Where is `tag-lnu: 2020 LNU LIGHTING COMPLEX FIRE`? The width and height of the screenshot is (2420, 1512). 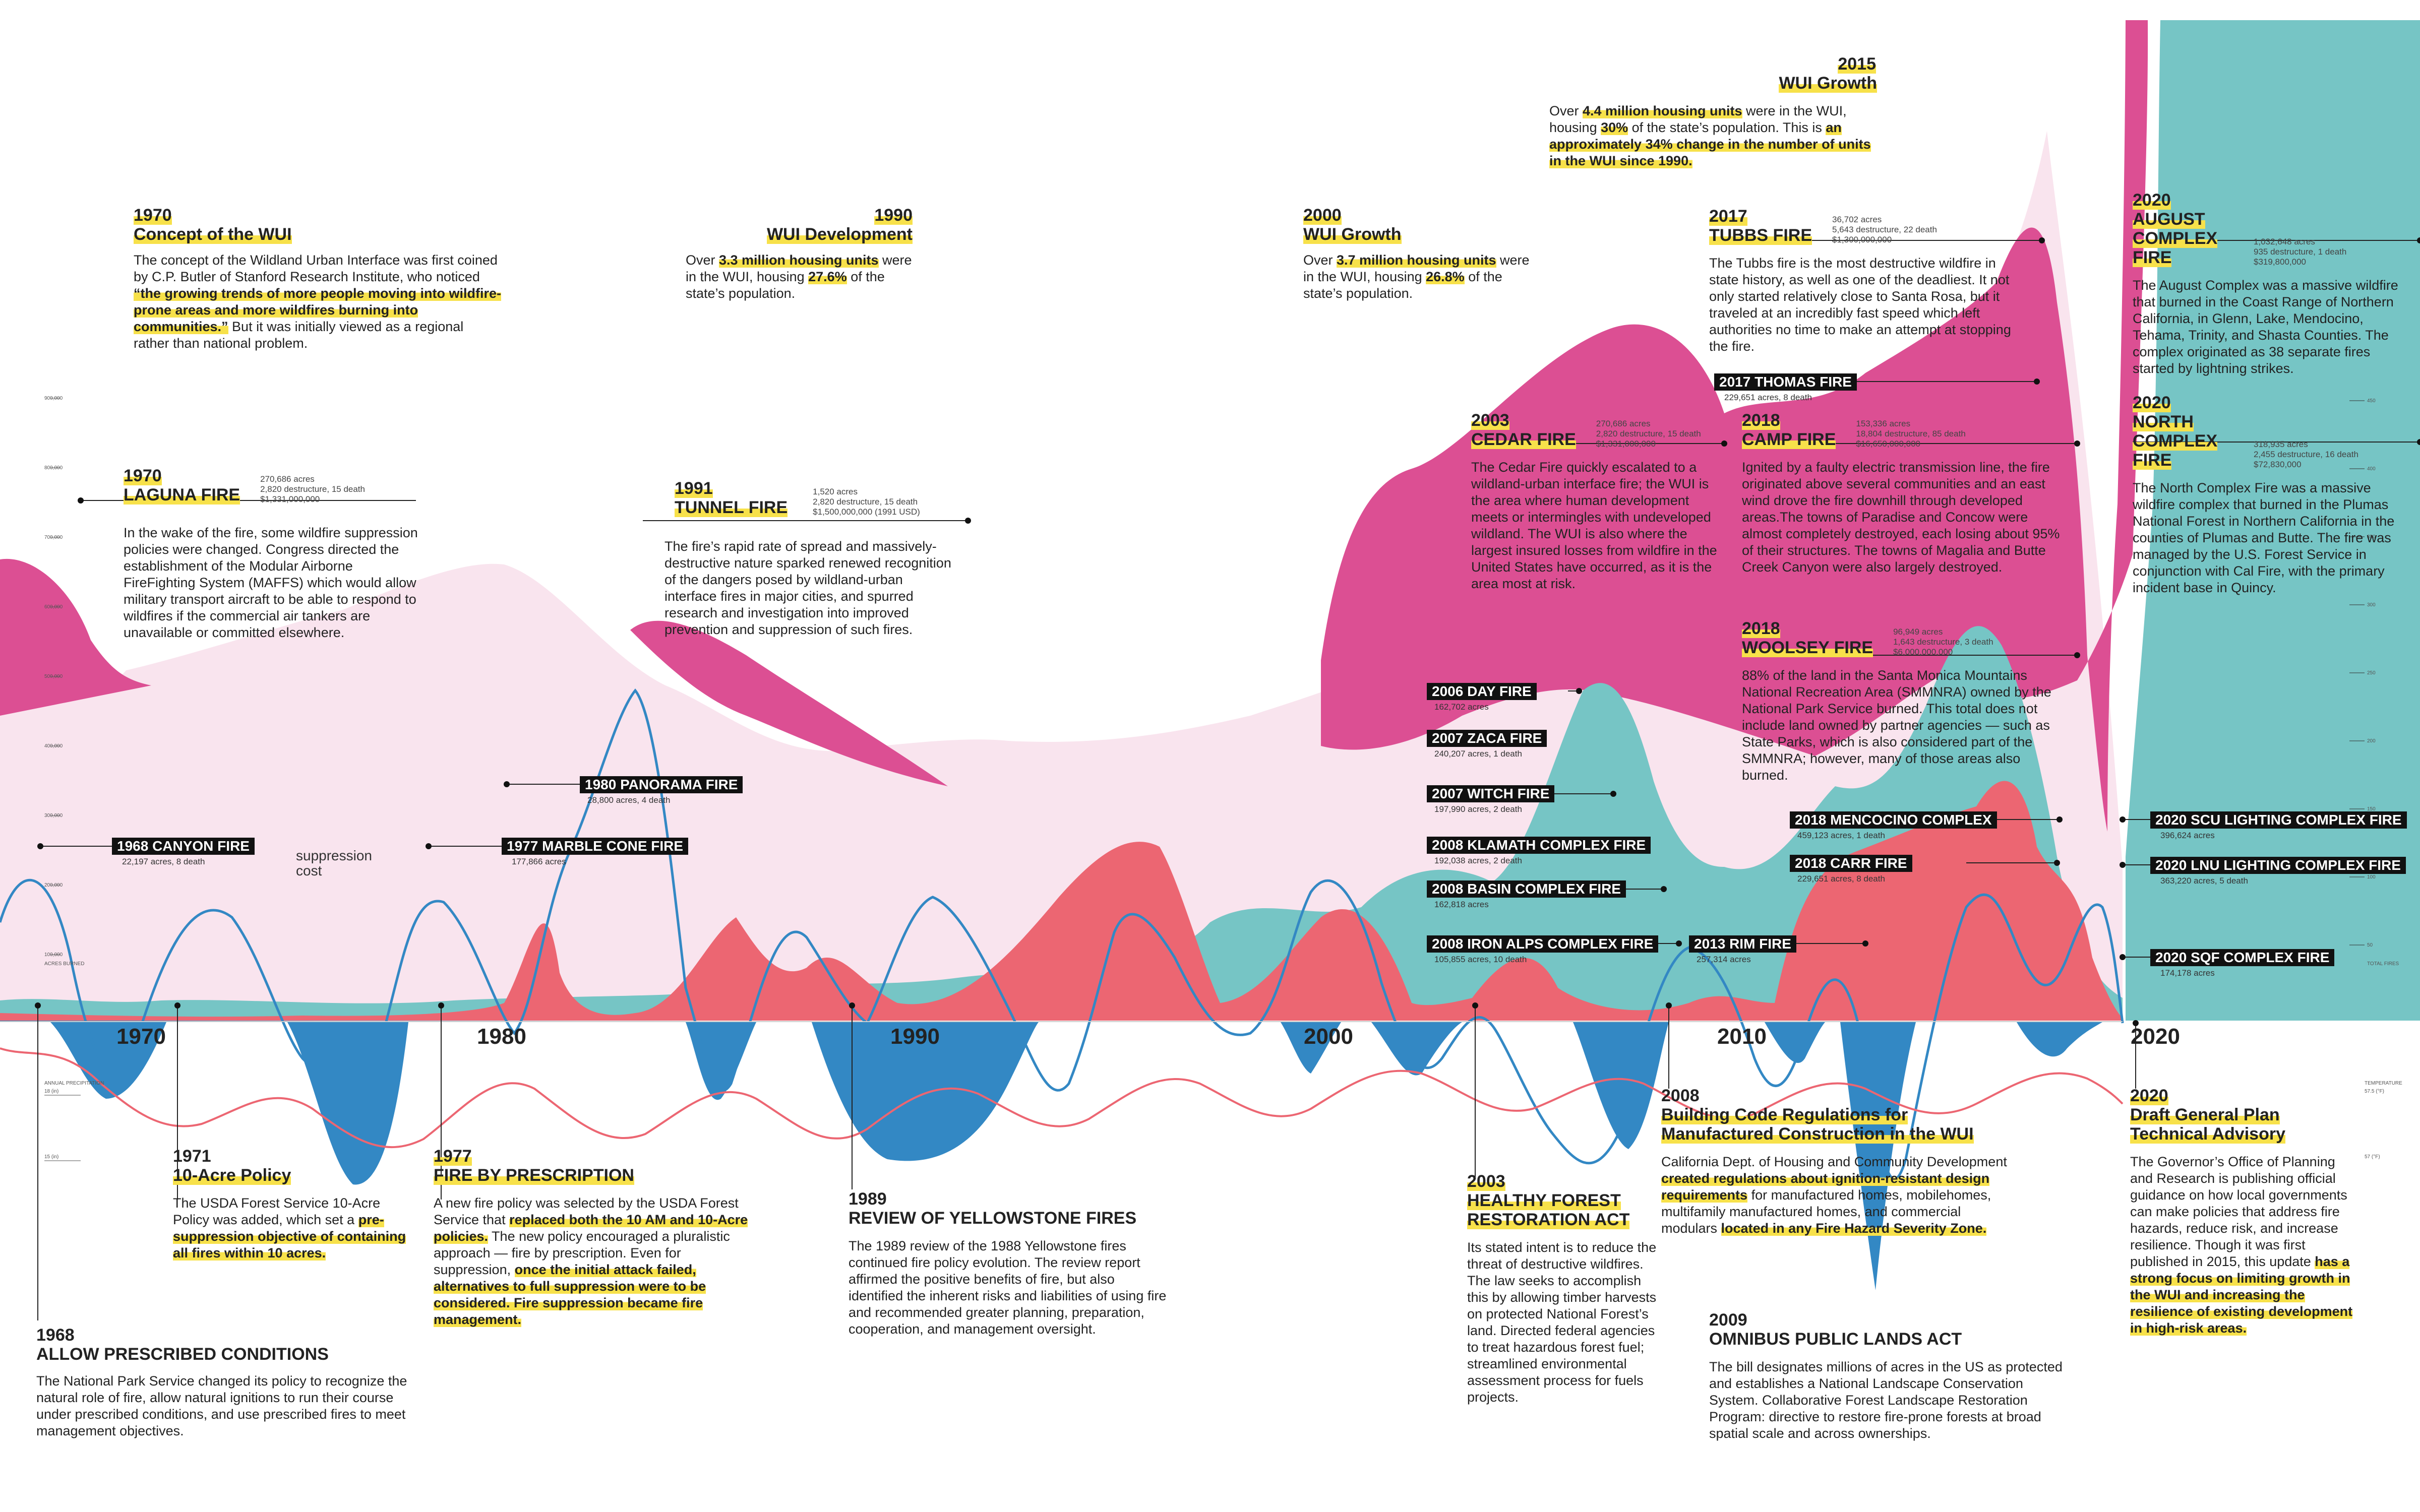
tag-lnu: 2020 LNU LIGHTING COMPLEX FIRE is located at coordinates (2278, 865).